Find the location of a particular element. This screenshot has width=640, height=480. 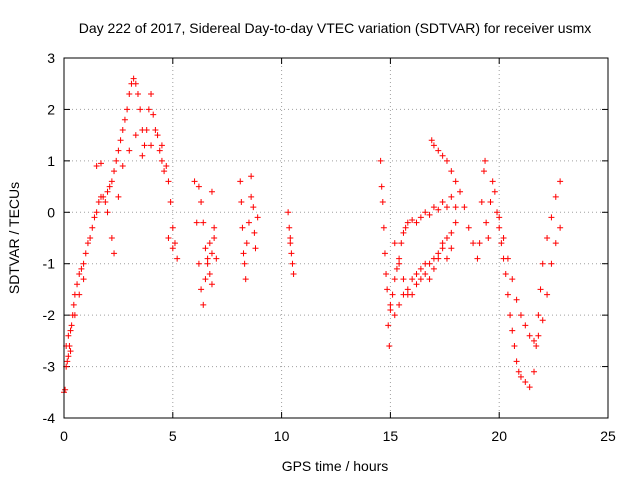

y-tick-label: -4 is located at coordinates (49, 418).